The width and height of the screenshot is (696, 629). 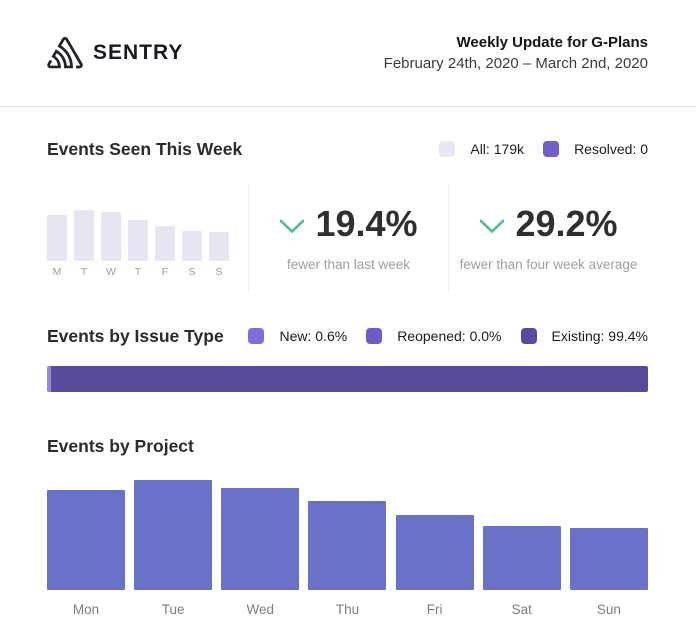 I want to click on chart-column: F, so click(x=165, y=252).